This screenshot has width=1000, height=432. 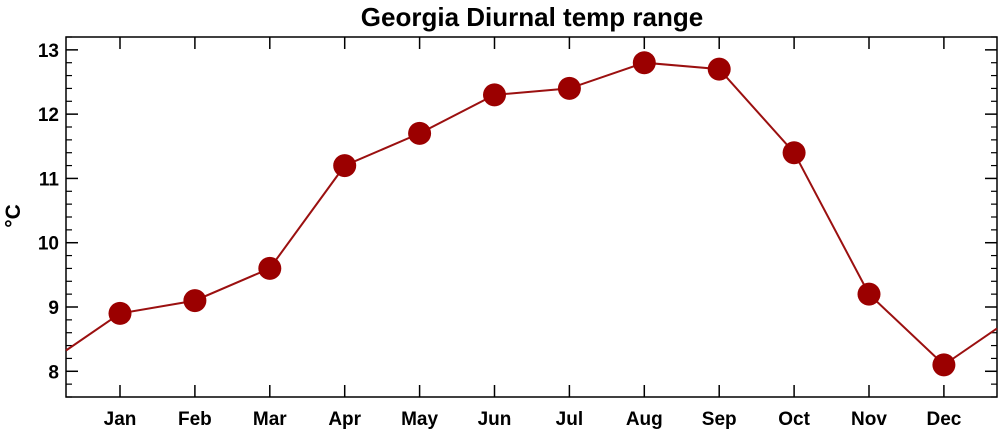 I want to click on x-tick-label: Jul, so click(x=569, y=419).